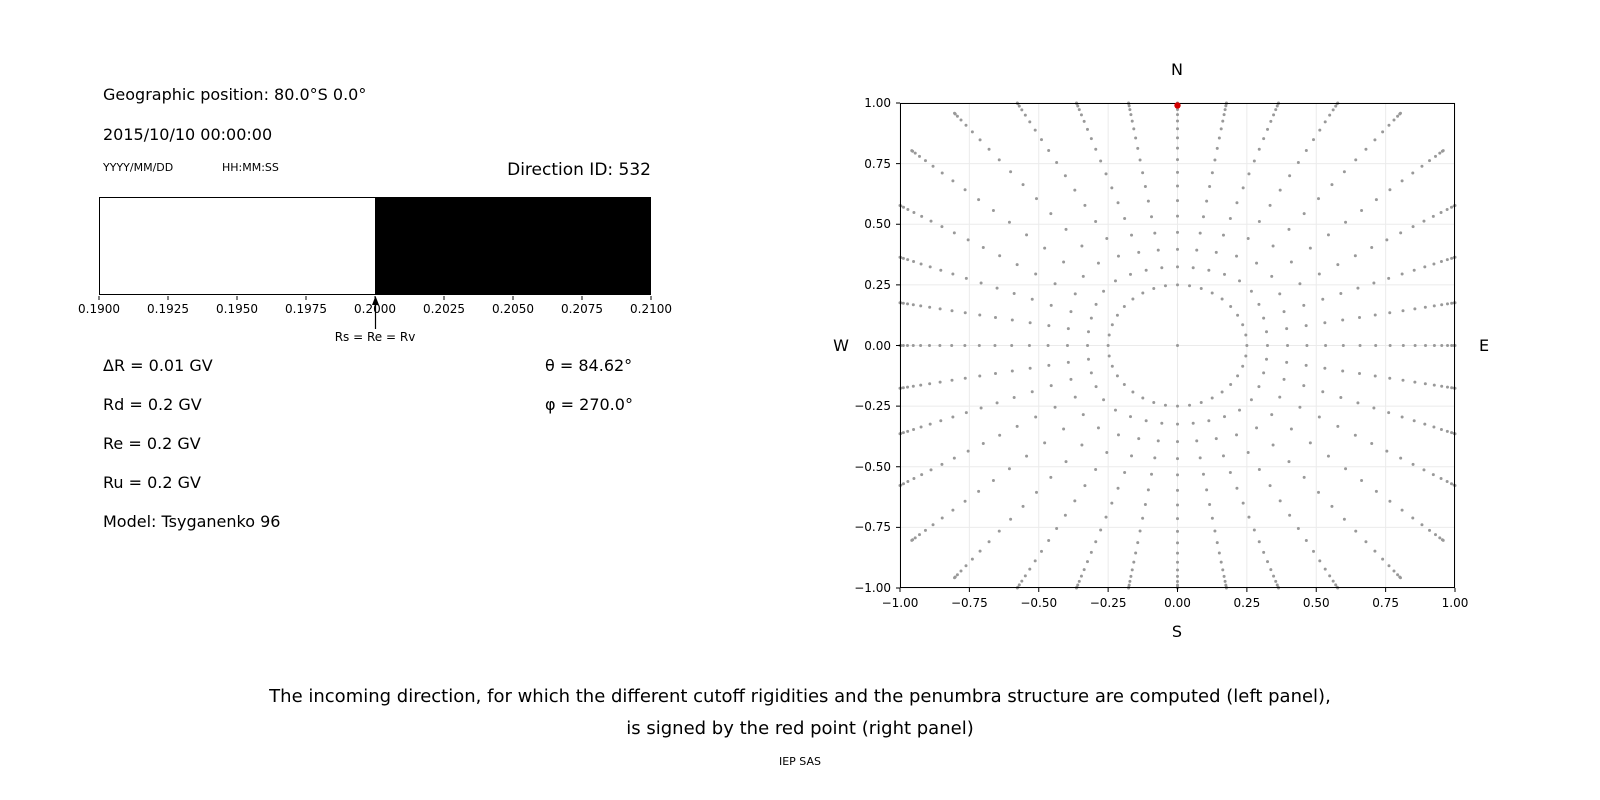 The width and height of the screenshot is (1600, 800). Describe the element at coordinates (444, 309) in the screenshot. I see `penumbra-tick-label: 0.2025` at that location.